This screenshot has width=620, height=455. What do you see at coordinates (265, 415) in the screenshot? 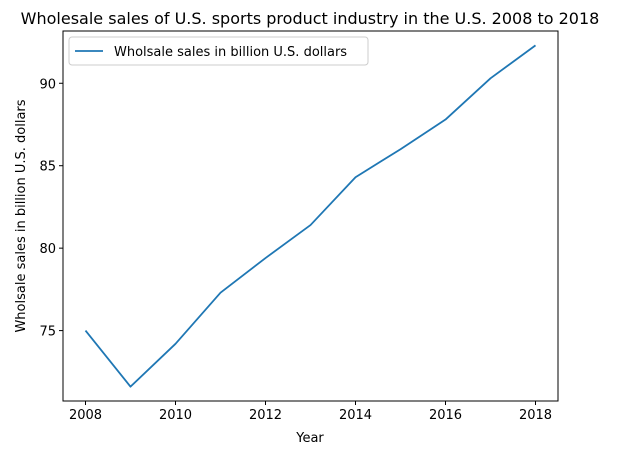
I see `x-tick-label: 2012` at bounding box center [265, 415].